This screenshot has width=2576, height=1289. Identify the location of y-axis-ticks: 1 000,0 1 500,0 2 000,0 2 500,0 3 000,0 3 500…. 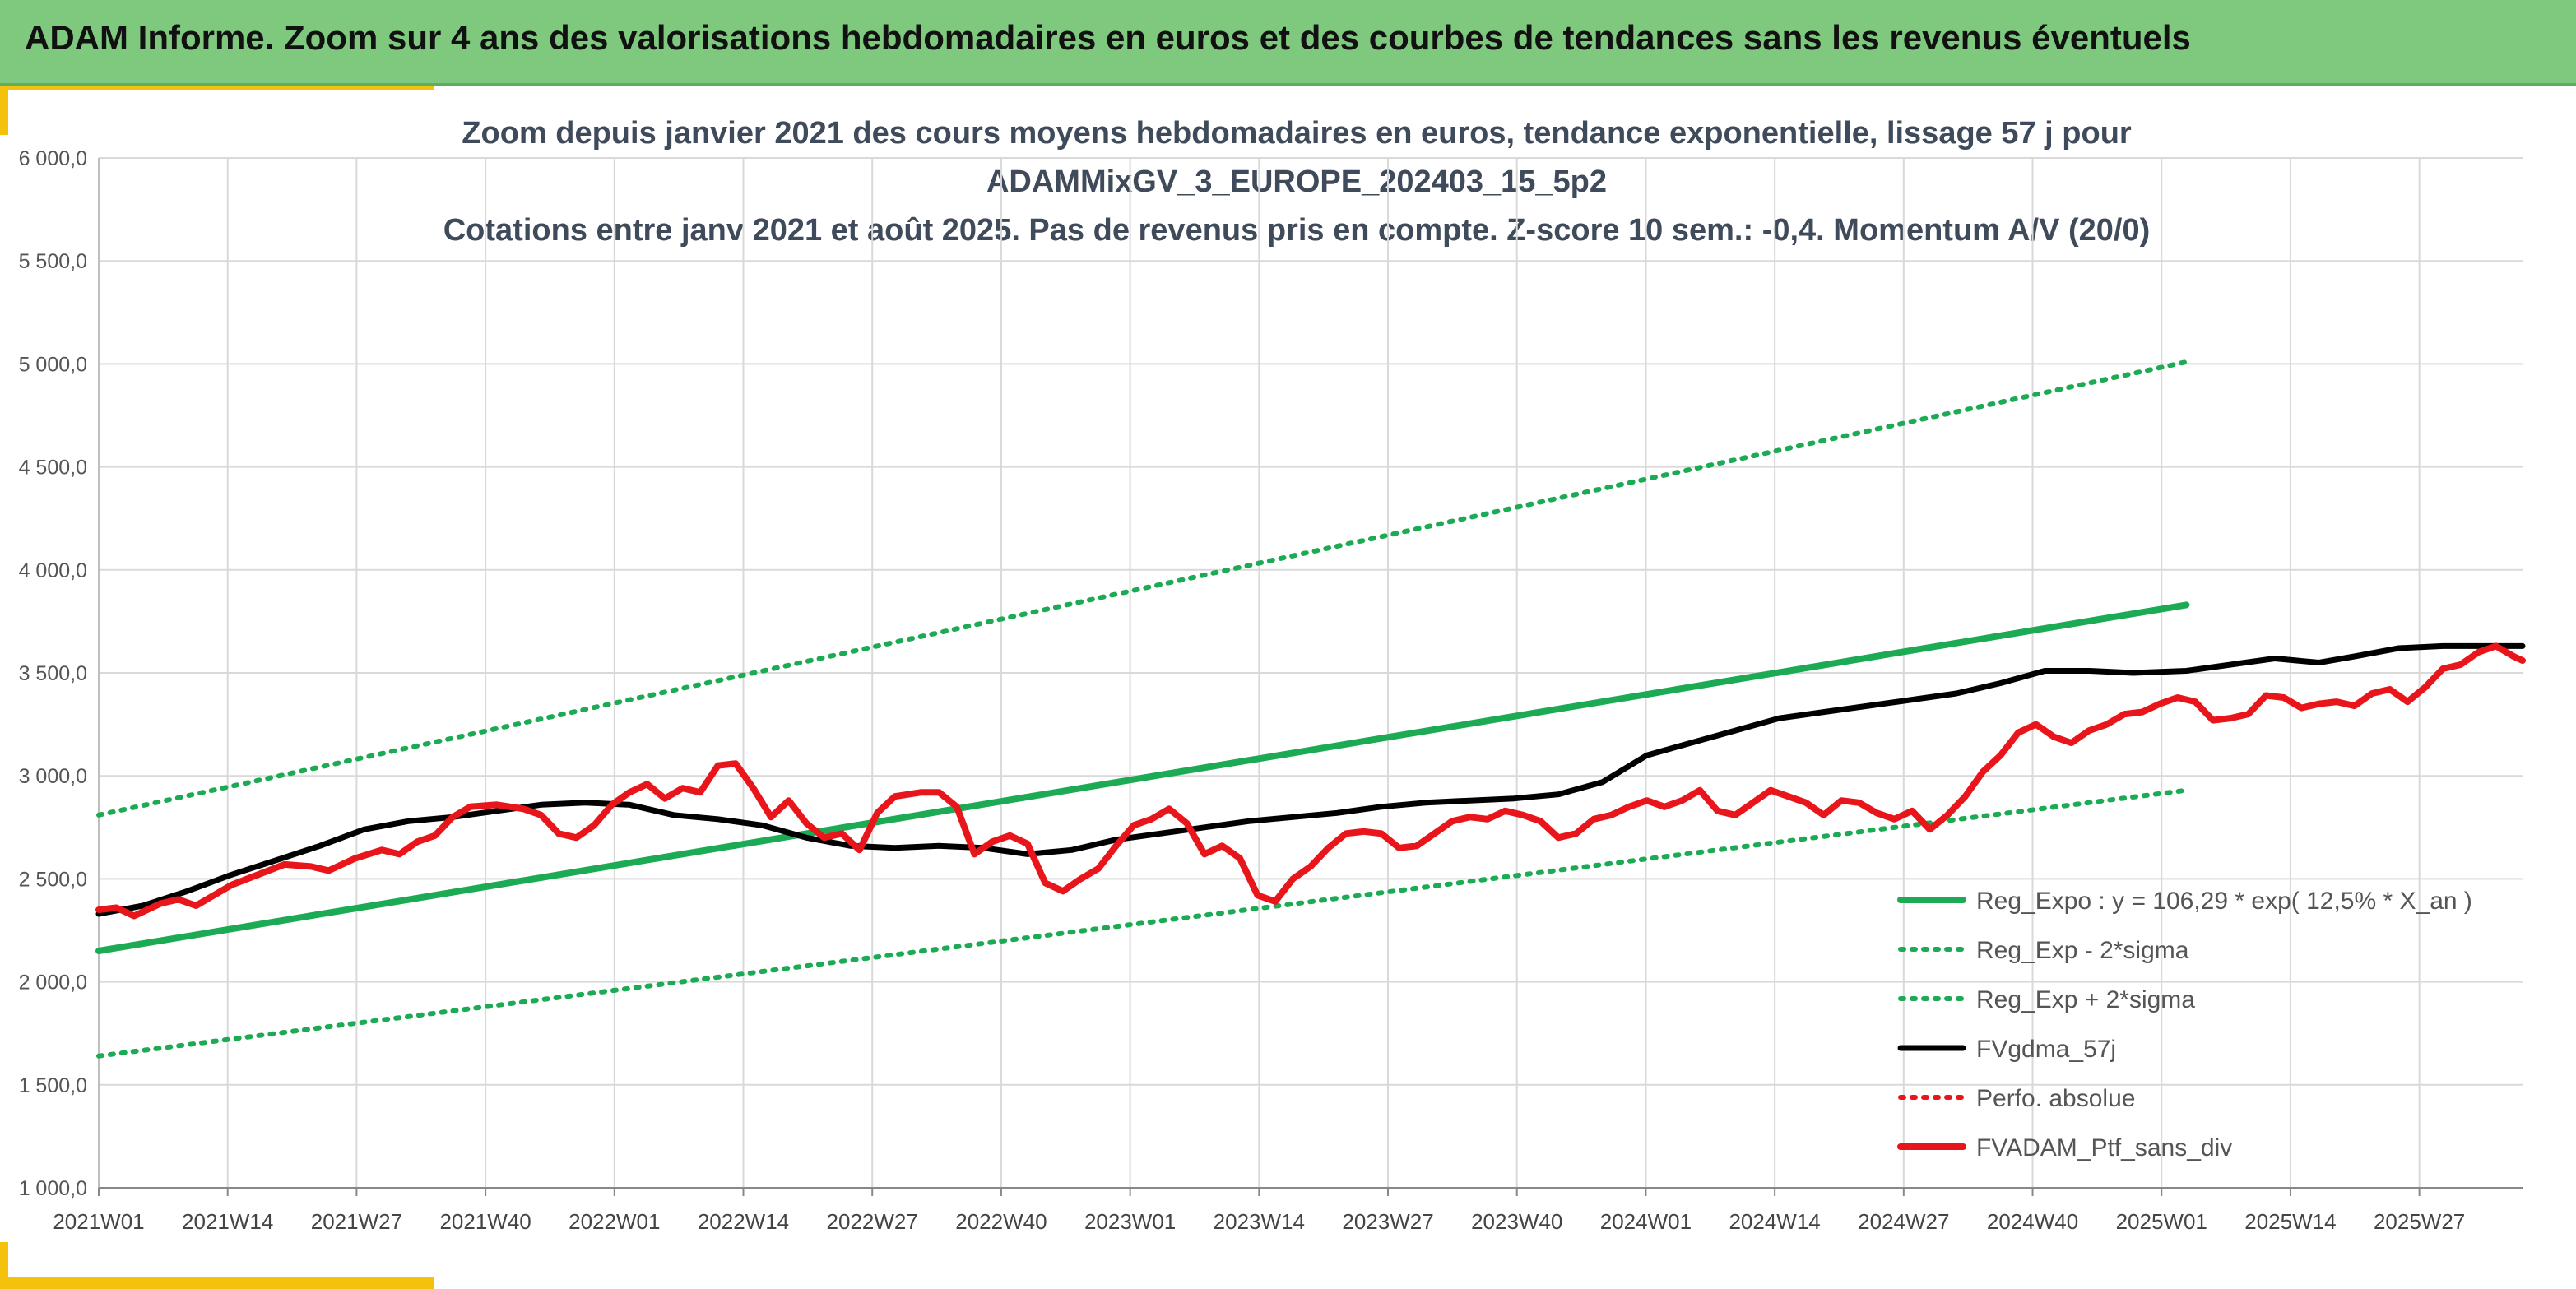
(53, 673).